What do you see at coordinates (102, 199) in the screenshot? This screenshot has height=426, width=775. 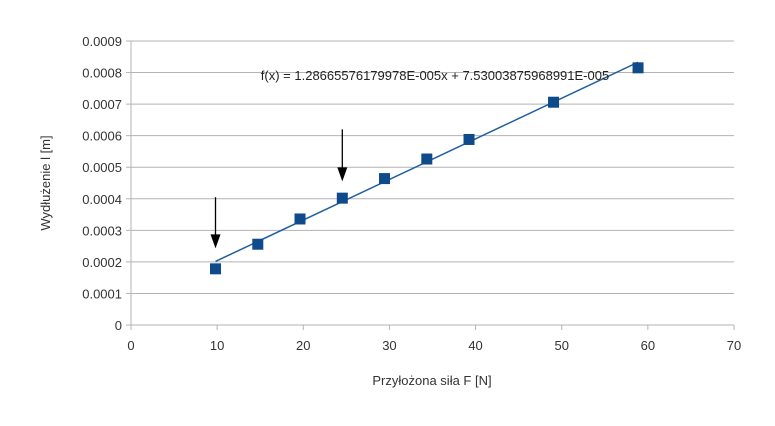 I see `y-tick-label: 0.0004` at bounding box center [102, 199].